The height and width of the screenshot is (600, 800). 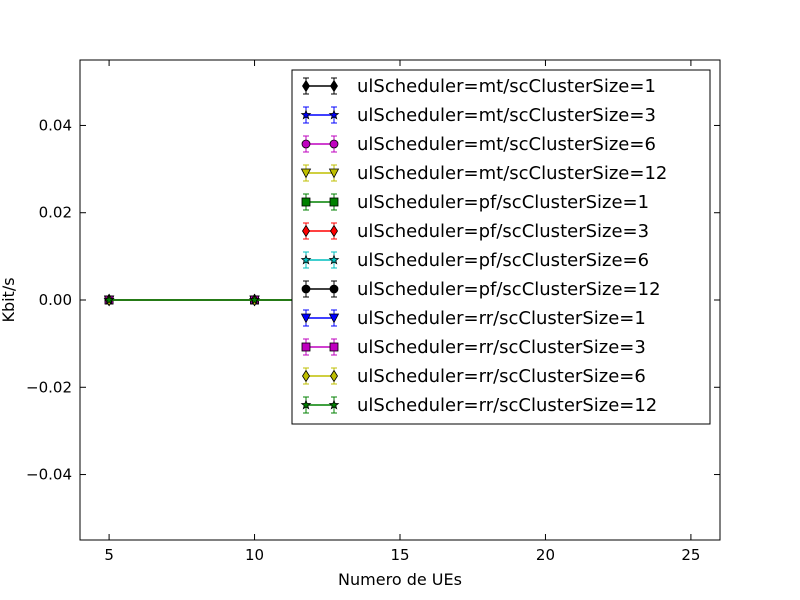 I want to click on legend-entry: ulScheduler=pf/scClusterSize=12, so click(x=481, y=289).